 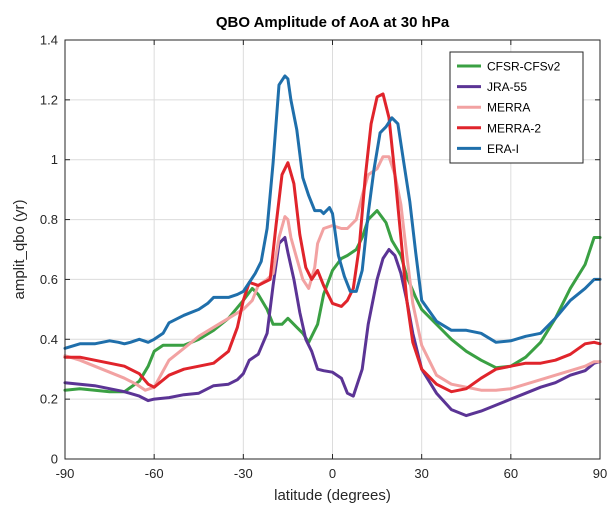 What do you see at coordinates (49, 219) in the screenshot?
I see `y-tick-label: 0.8` at bounding box center [49, 219].